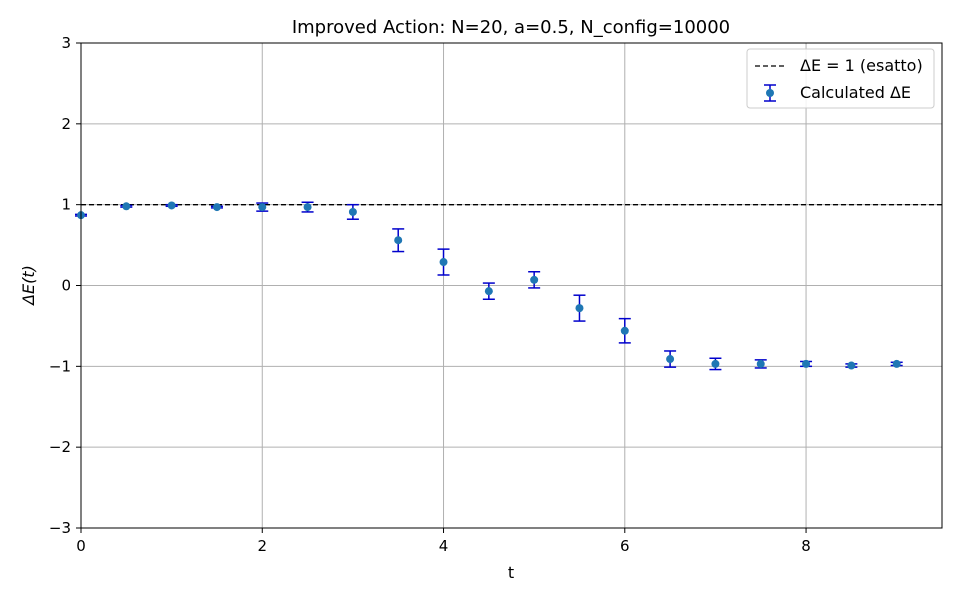  What do you see at coordinates (861, 65) in the screenshot?
I see `legend-reference-label: ΔE = 1 (esatto)` at bounding box center [861, 65].